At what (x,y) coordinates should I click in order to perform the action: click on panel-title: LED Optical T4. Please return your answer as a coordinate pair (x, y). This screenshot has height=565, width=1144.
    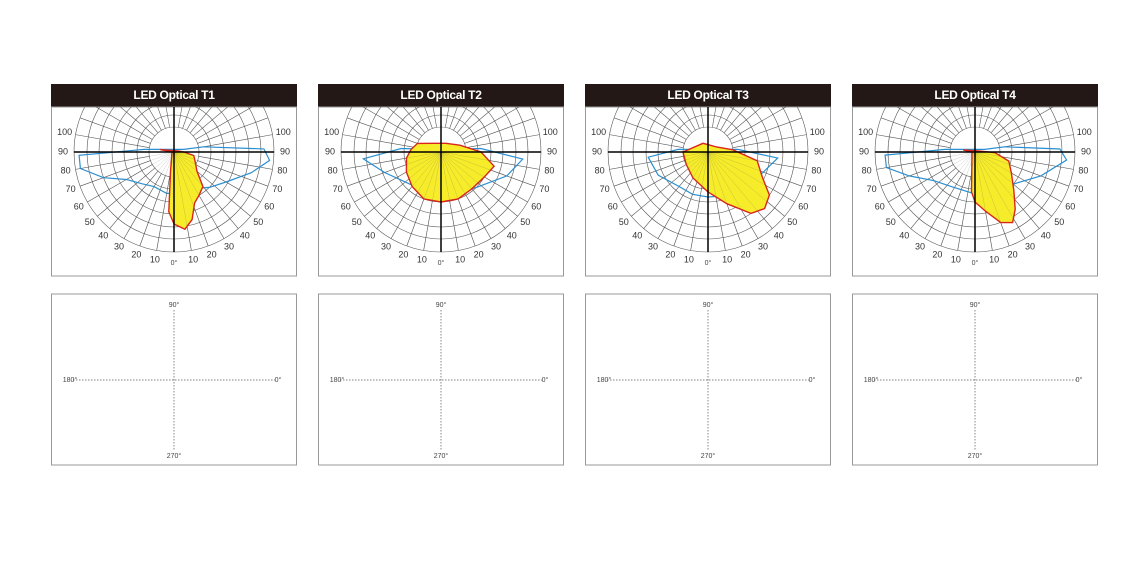
    Looking at the image, I should click on (975, 95).